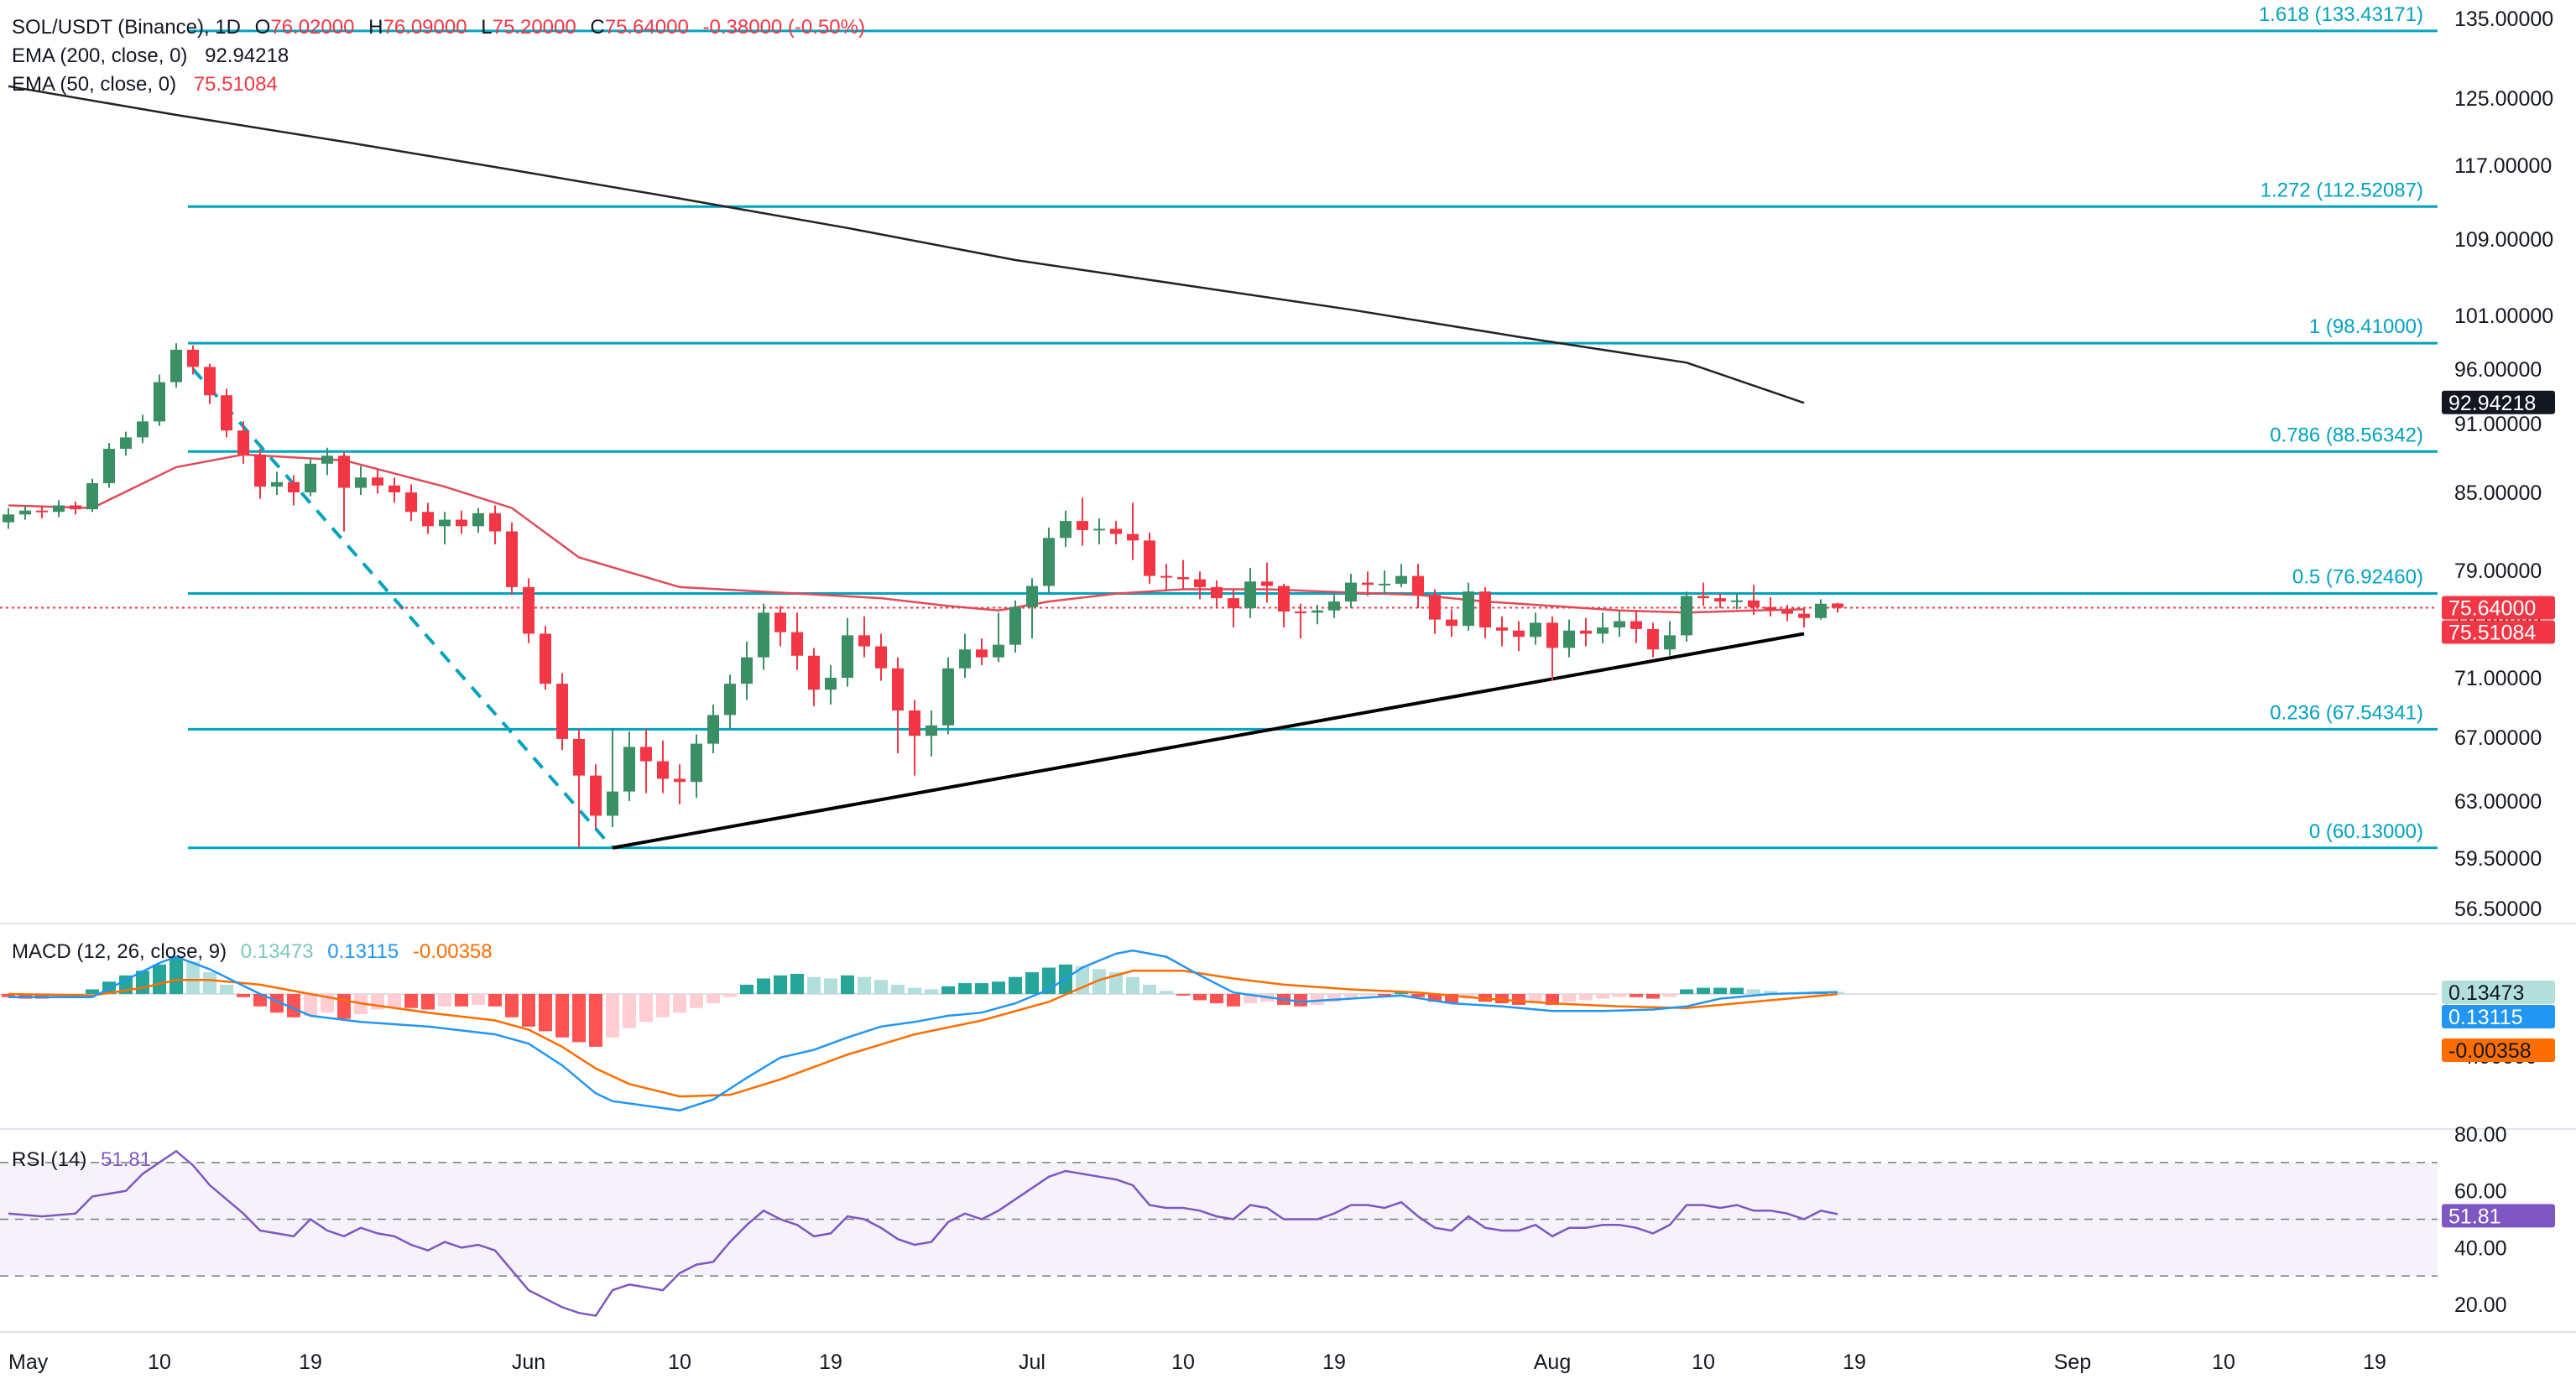 Image resolution: width=2576 pixels, height=1400 pixels. Describe the element at coordinates (2498, 571) in the screenshot. I see `price-tick-label: 79.00000` at that location.